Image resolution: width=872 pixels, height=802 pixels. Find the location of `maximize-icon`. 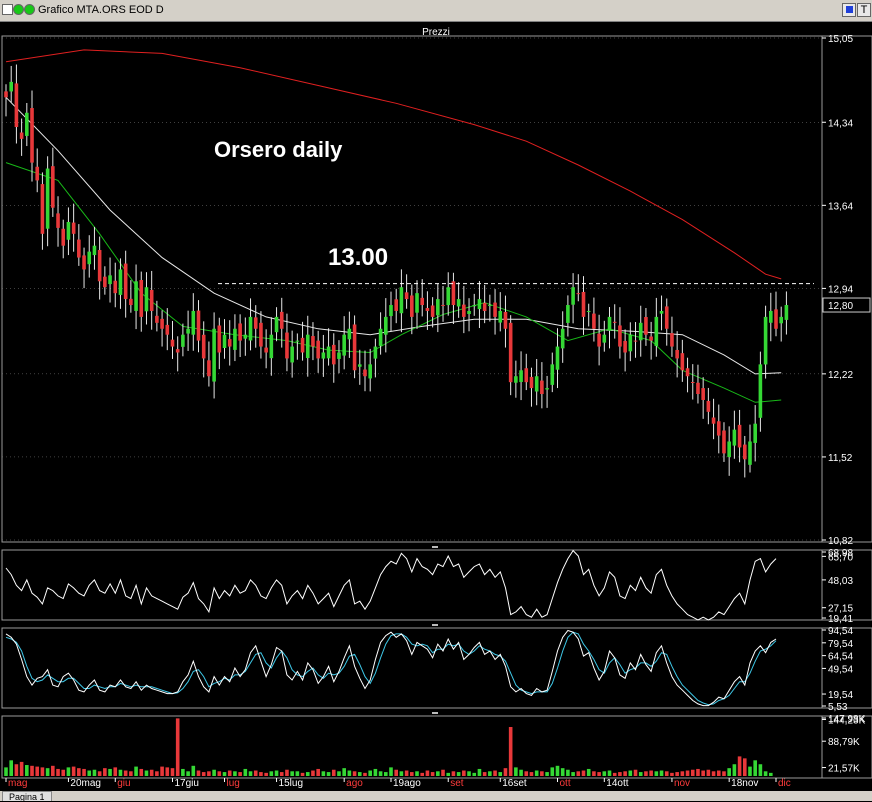

maximize-icon is located at coordinates (849, 10).